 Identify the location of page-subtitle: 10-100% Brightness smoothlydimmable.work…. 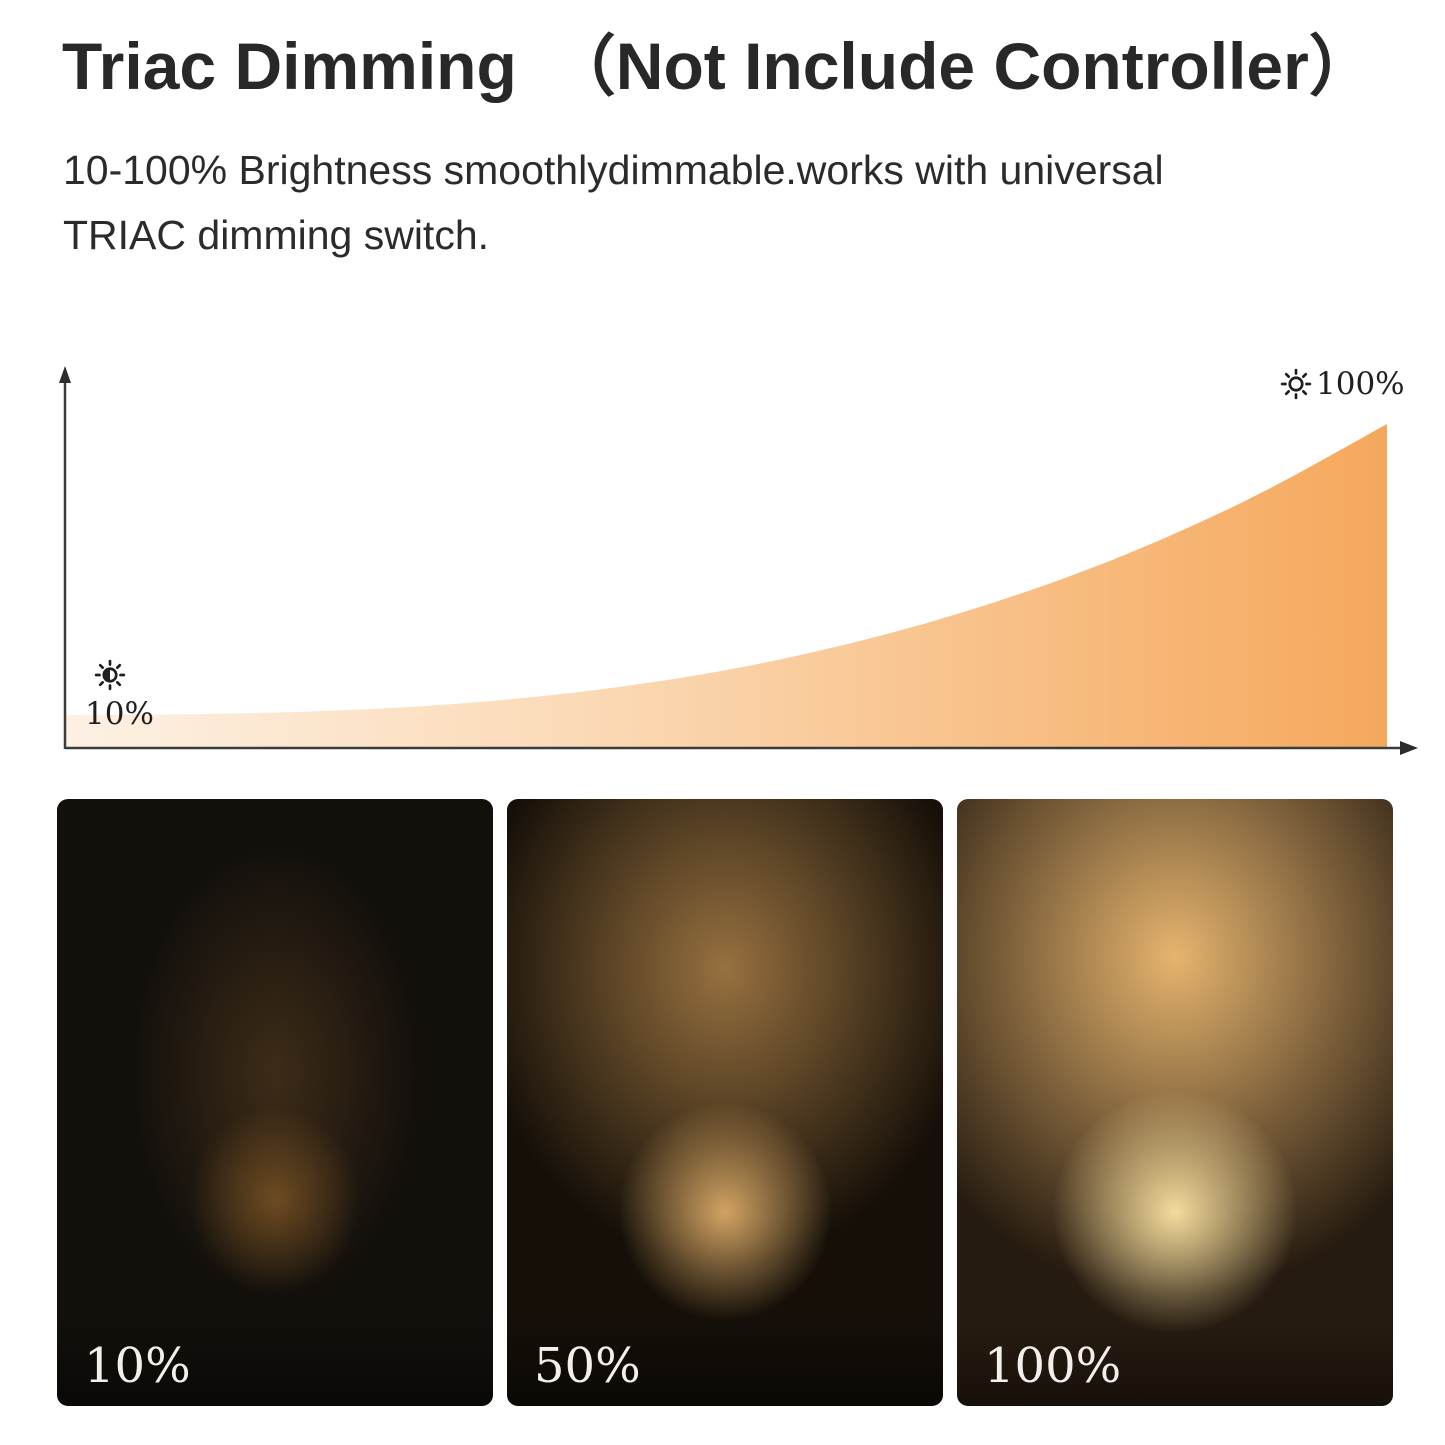
(613, 202).